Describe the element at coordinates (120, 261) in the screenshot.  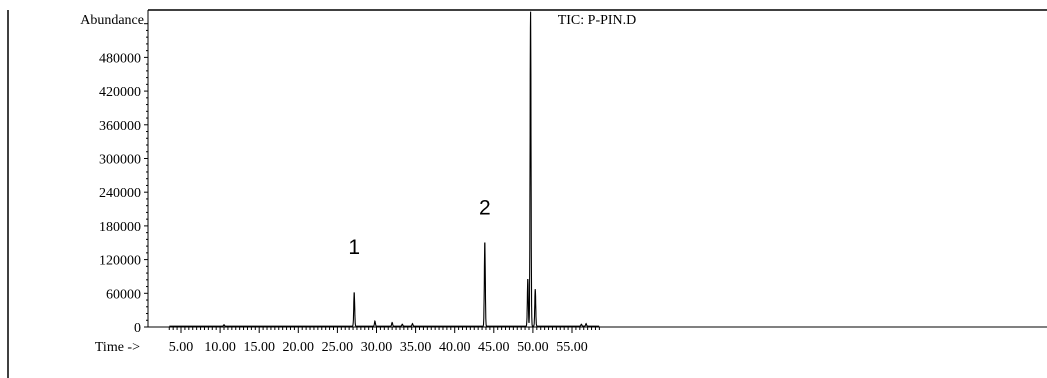
I see `y-tick-label: 120000` at that location.